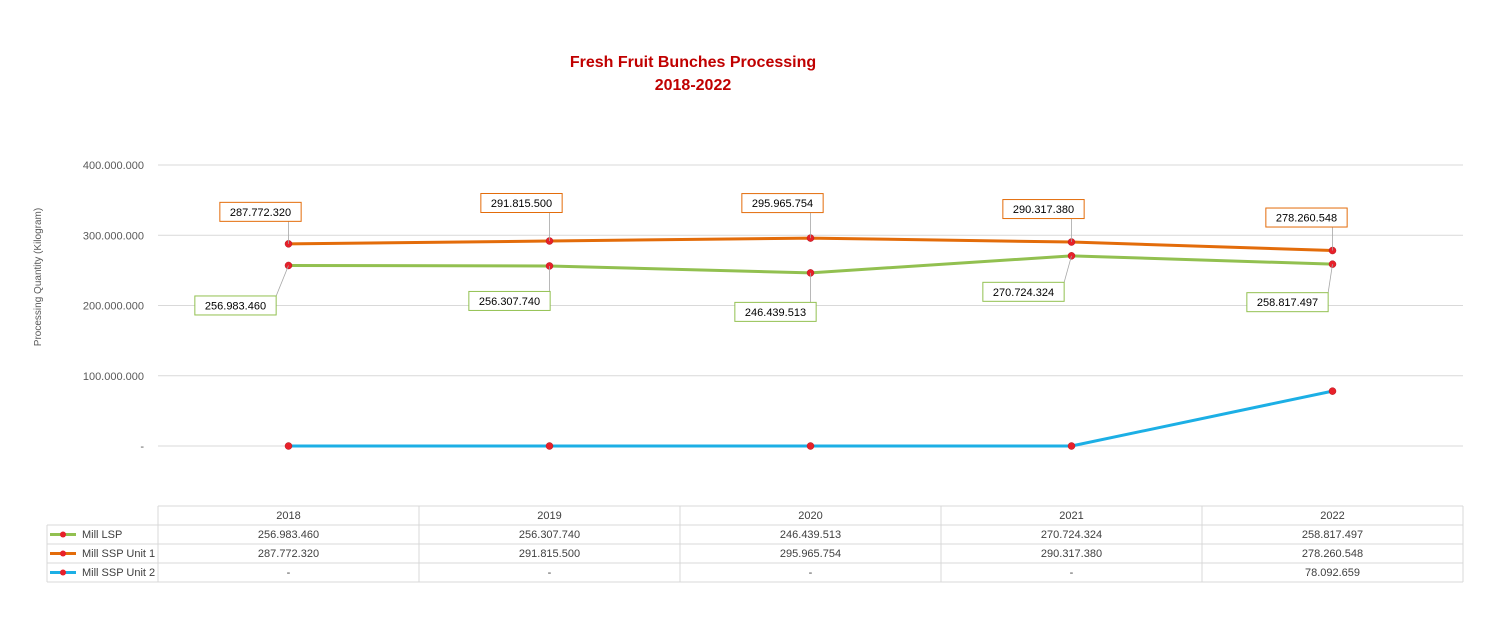 The image size is (1505, 627). What do you see at coordinates (1071, 516) in the screenshot?
I see `x-tick-label: 2021` at bounding box center [1071, 516].